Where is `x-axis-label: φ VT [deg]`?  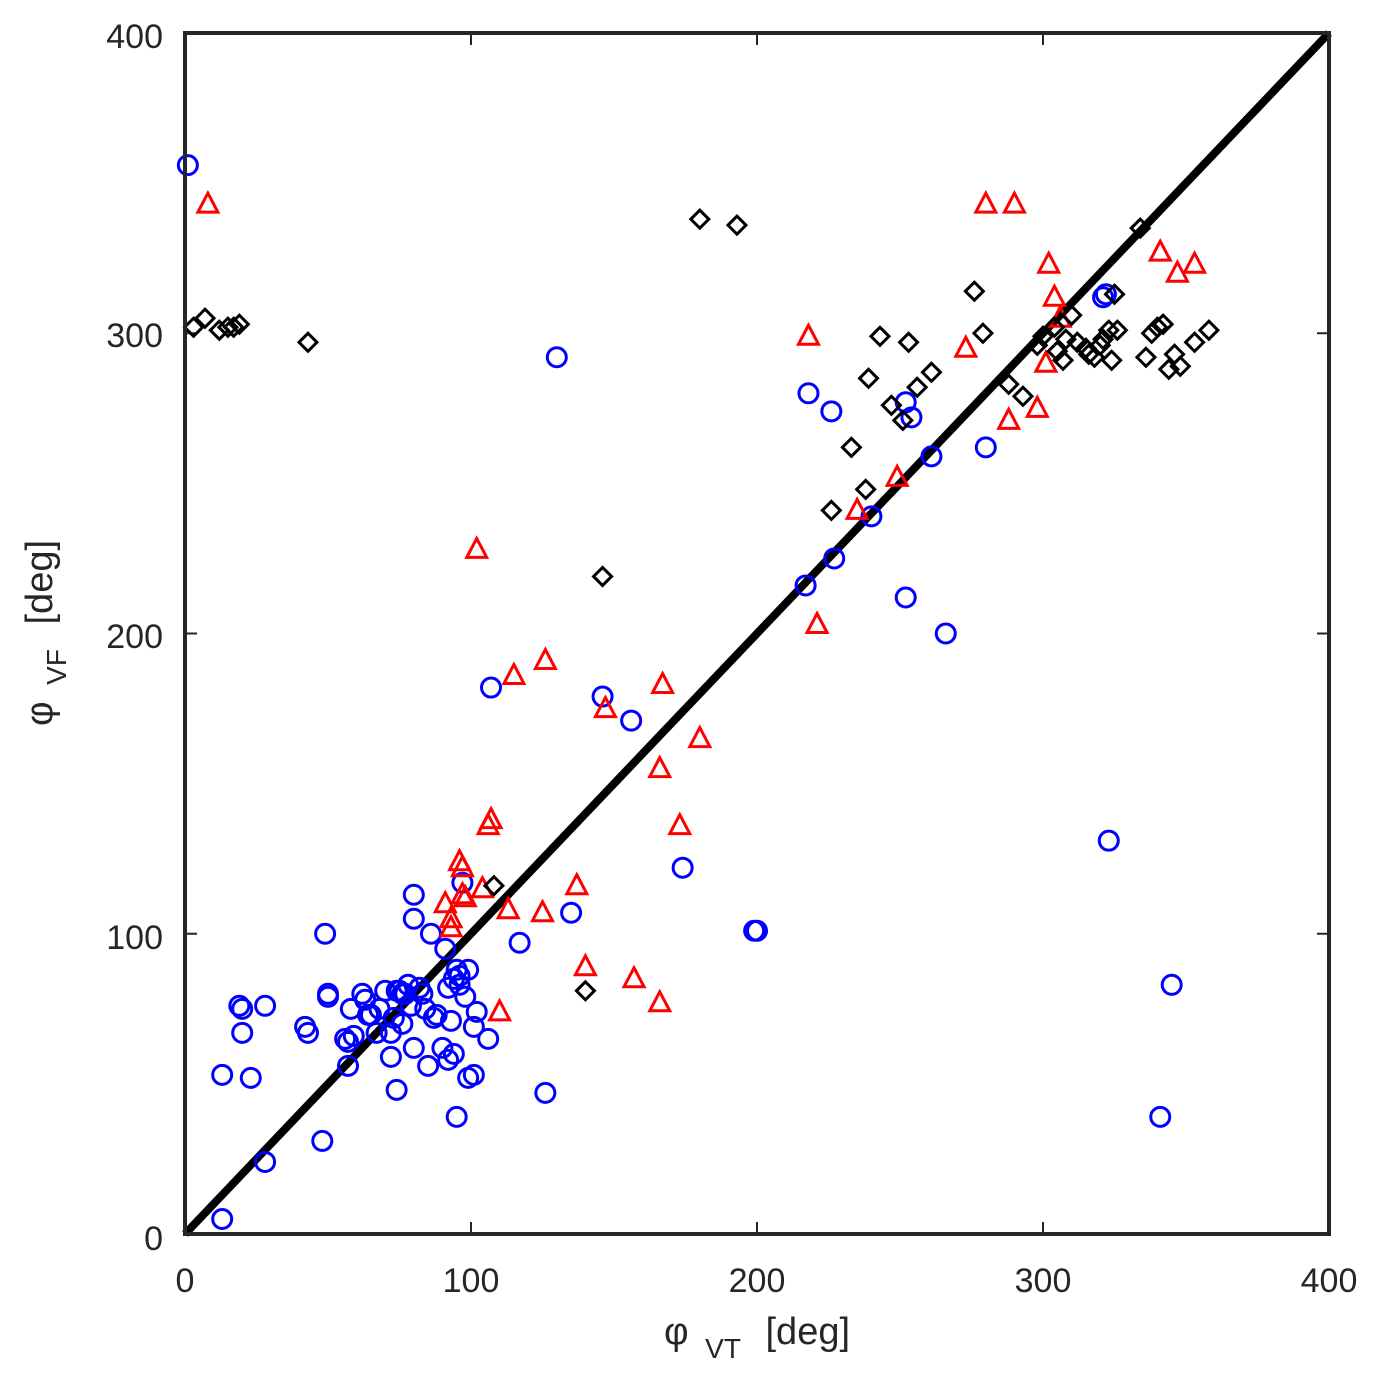 x-axis-label: φ VT [deg] is located at coordinates (757, 1339).